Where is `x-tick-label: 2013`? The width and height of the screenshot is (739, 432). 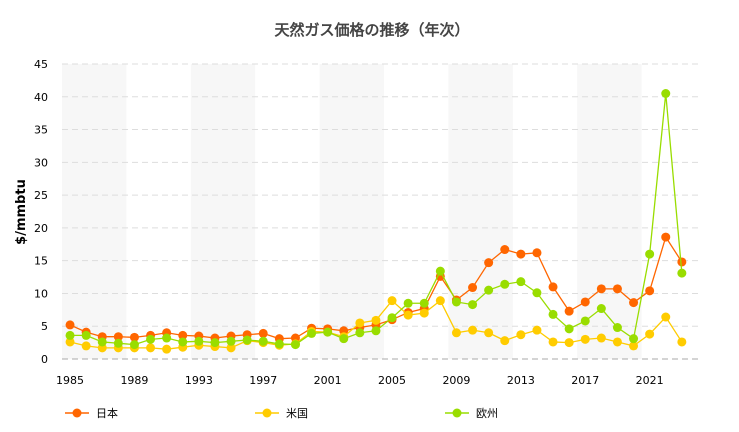
x-tick-label: 2013 is located at coordinates (521, 380).